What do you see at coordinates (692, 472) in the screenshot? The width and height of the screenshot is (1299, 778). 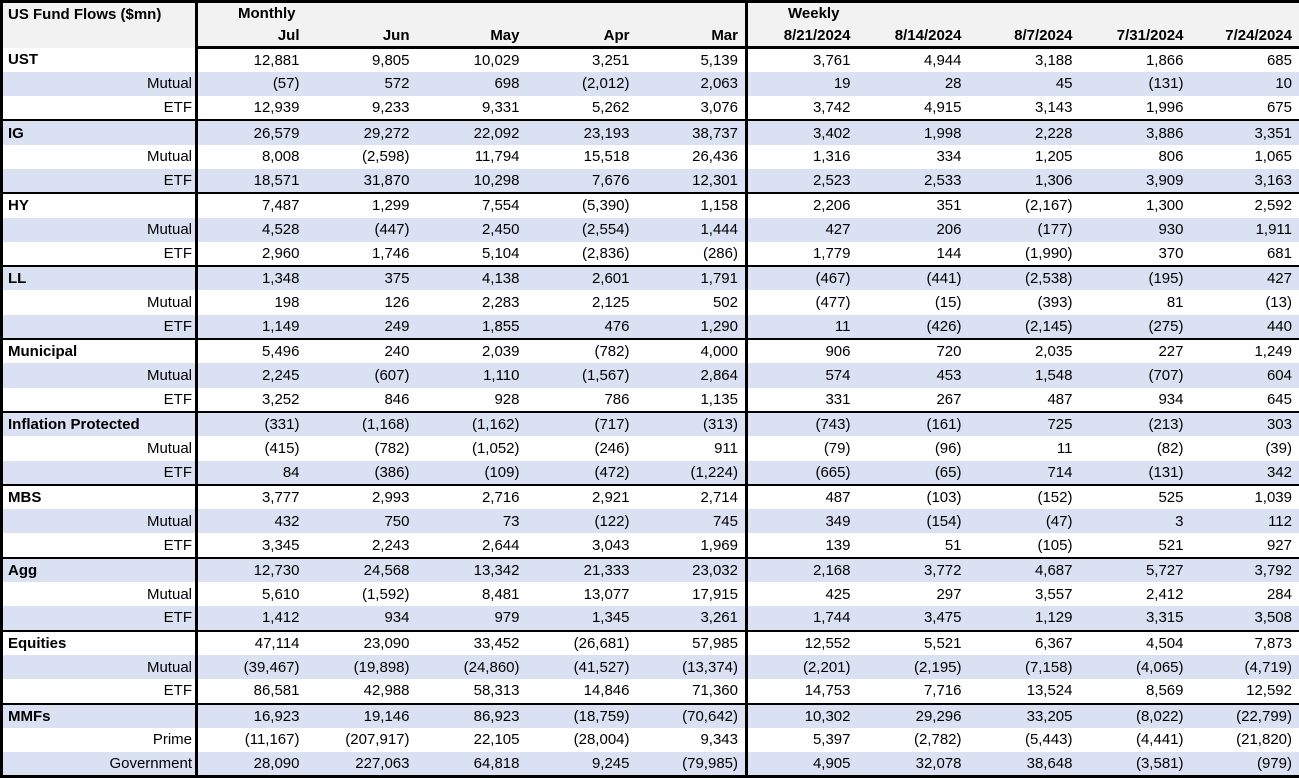 I see `value-cell: (1,224)` at bounding box center [692, 472].